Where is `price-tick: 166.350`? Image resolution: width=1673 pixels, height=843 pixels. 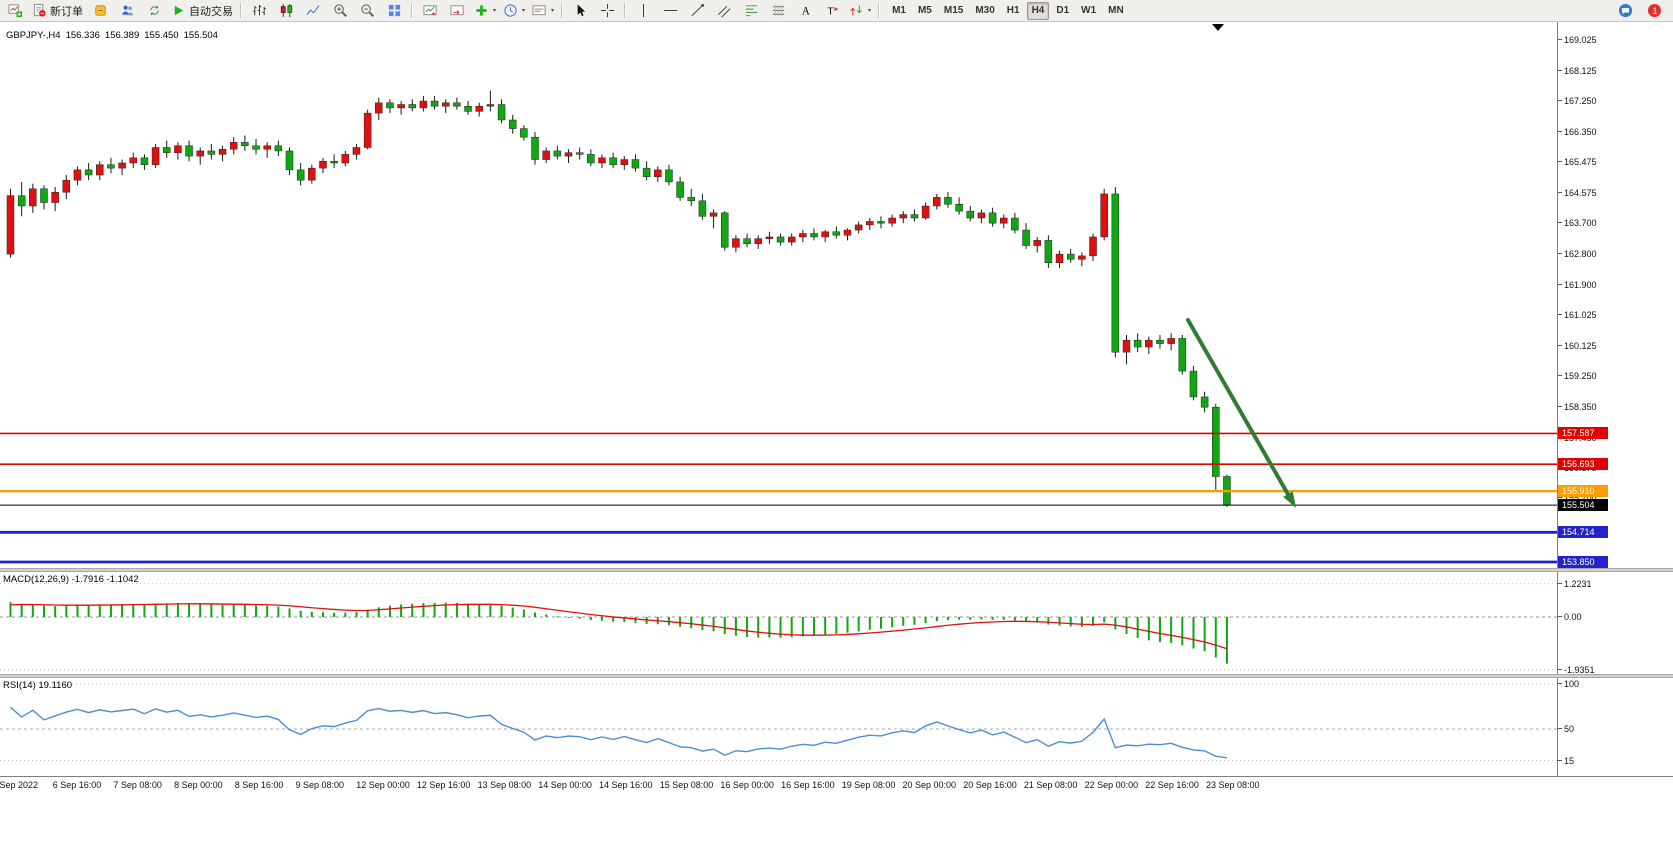 price-tick: 166.350 is located at coordinates (1577, 132).